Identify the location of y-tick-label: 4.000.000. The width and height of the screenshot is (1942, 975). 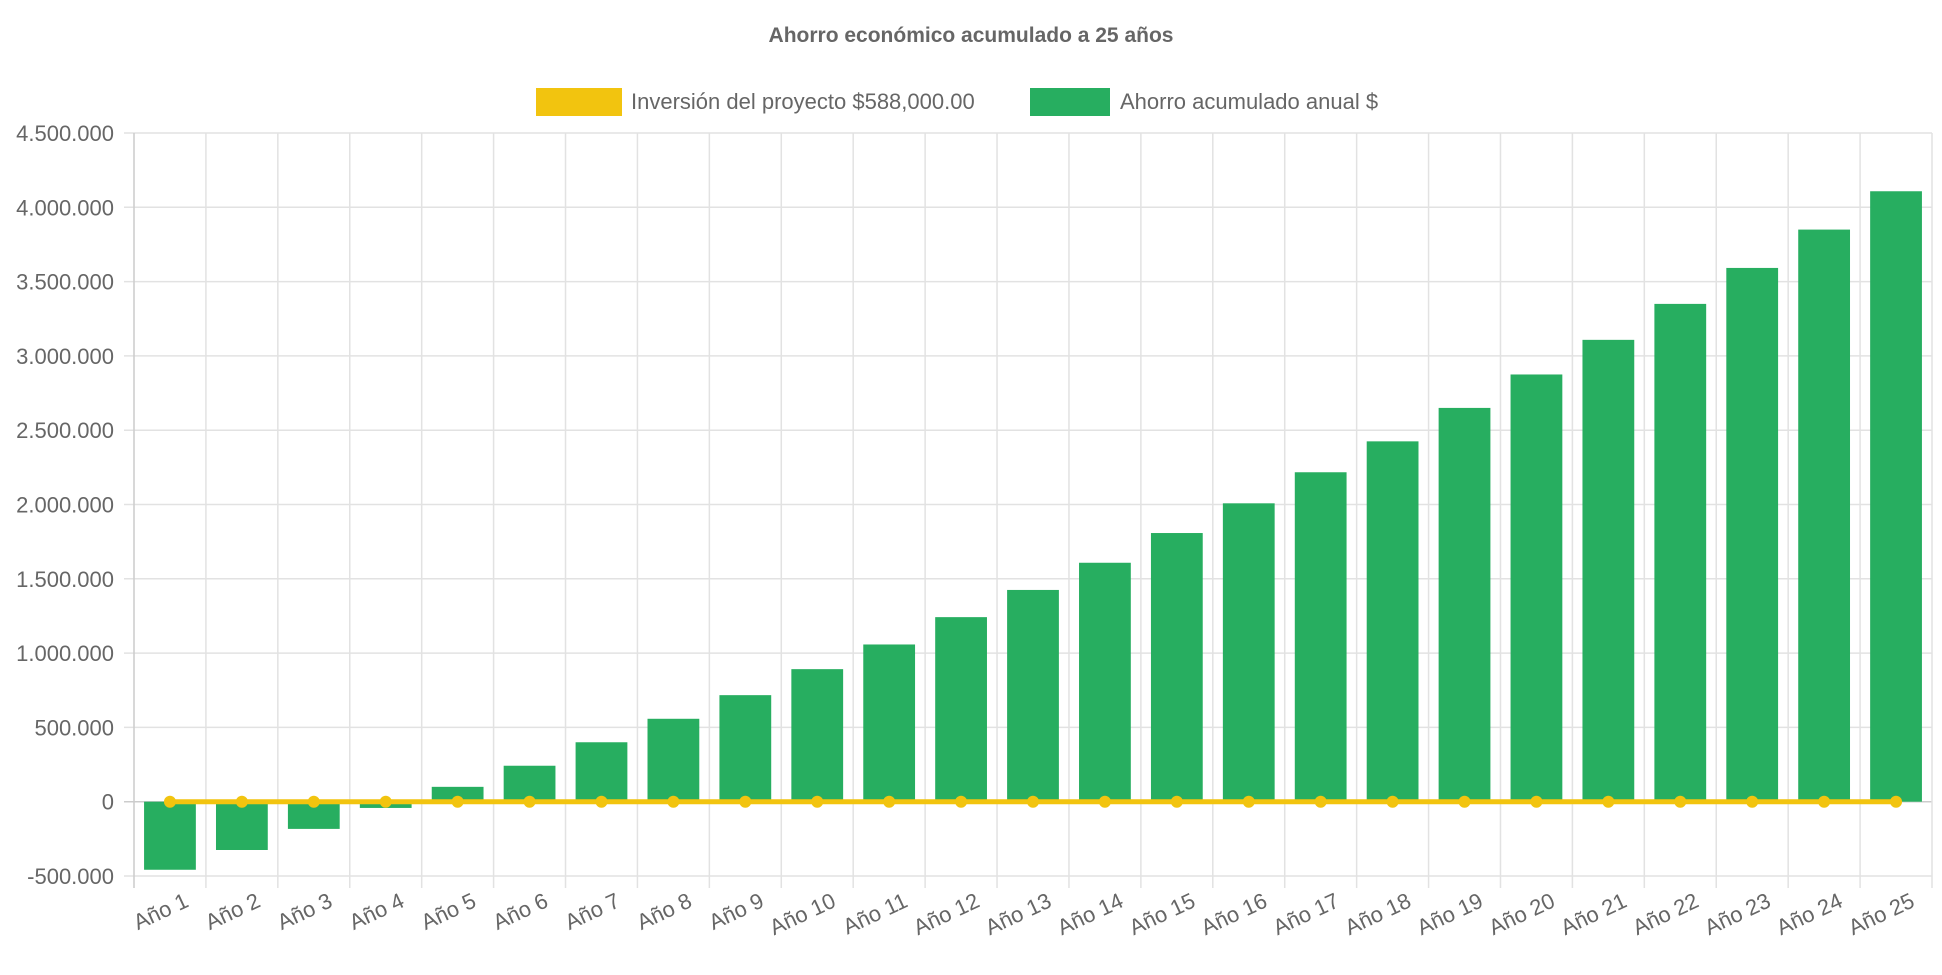
(65, 207).